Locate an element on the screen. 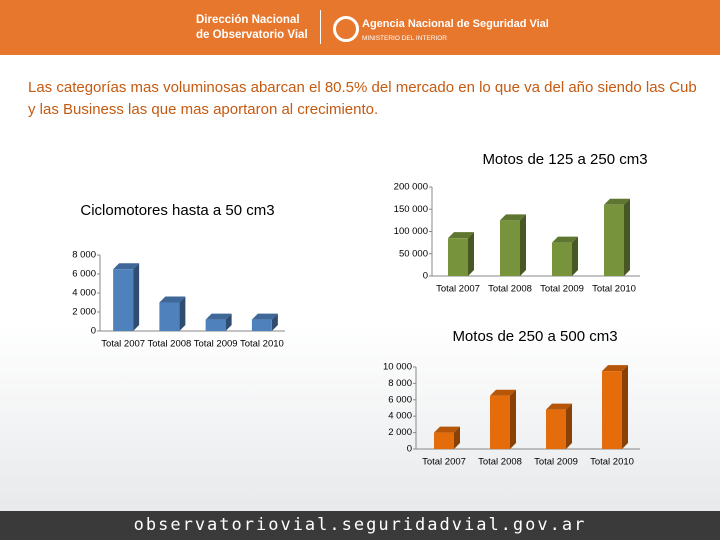 Image resolution: width=720 pixels, height=540 pixels. separator is located at coordinates (320, 27).